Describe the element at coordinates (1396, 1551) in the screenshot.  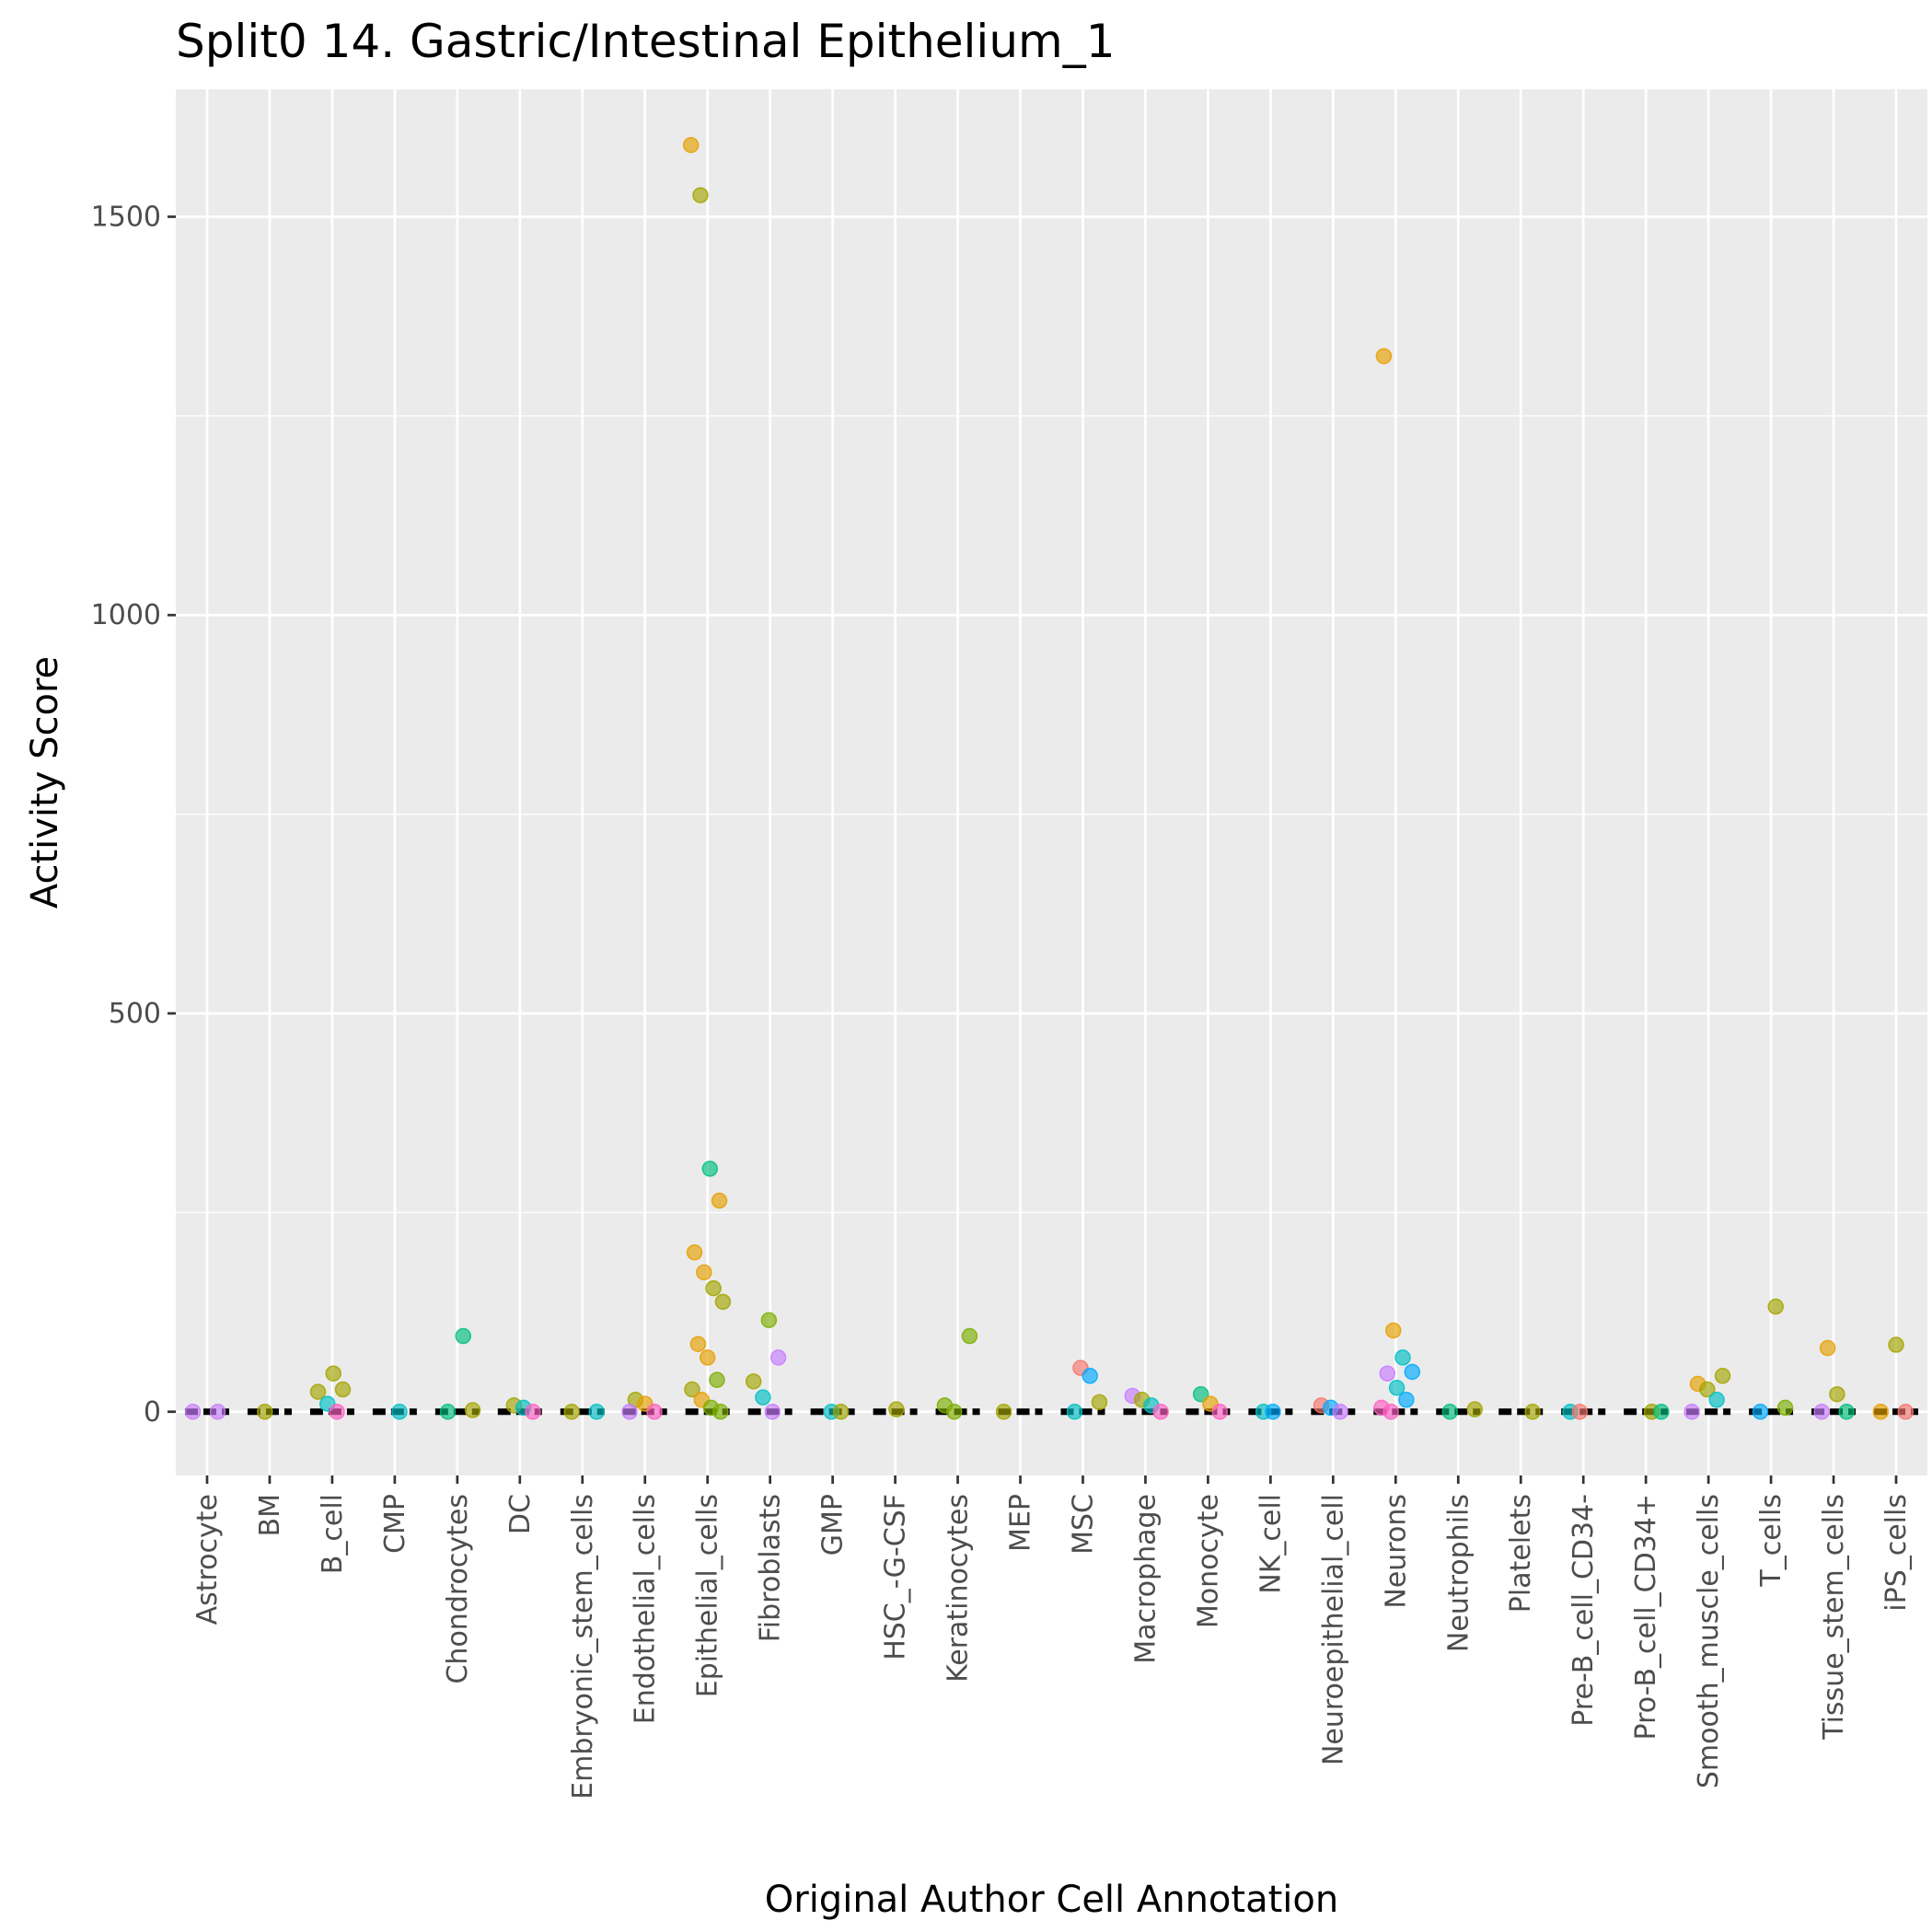
I see `x-tick-label: Neurons` at that location.